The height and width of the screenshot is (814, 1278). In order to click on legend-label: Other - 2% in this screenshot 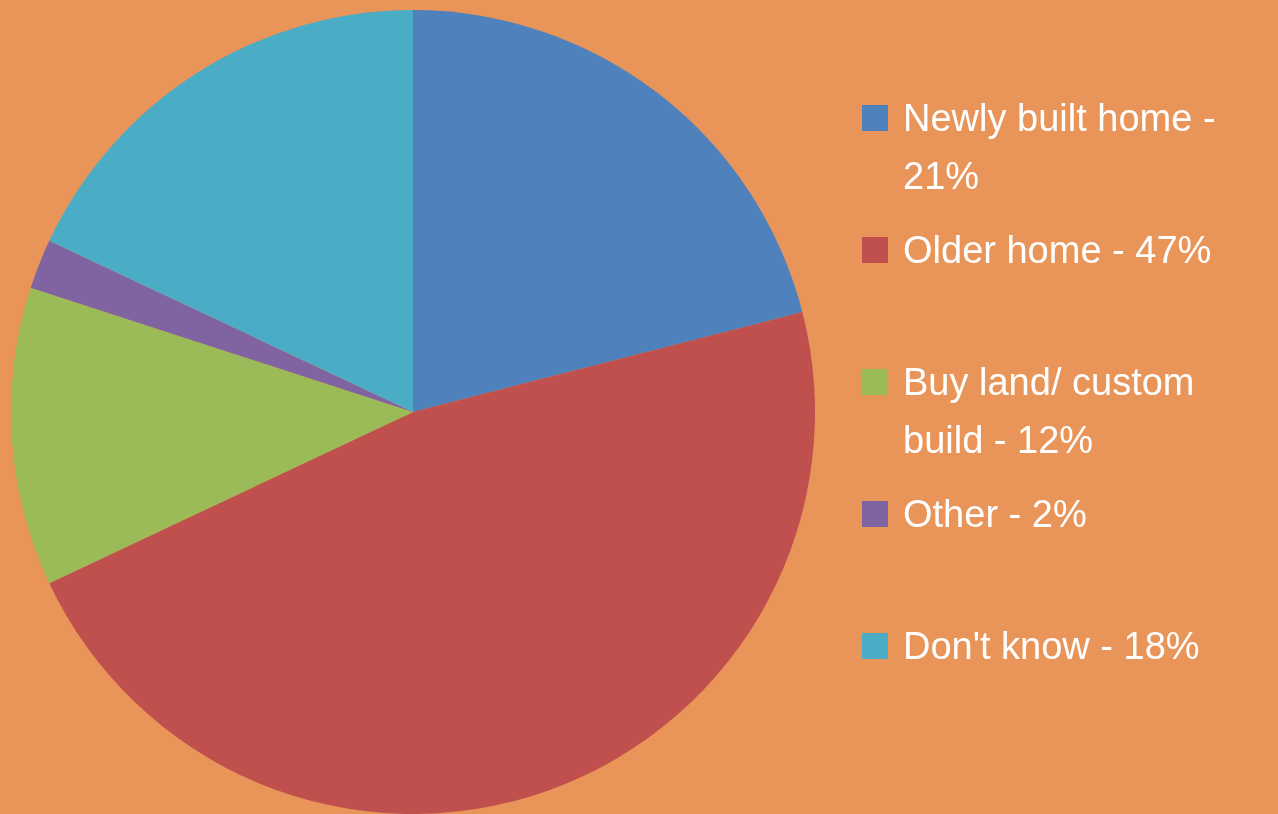, I will do `click(995, 514)`.